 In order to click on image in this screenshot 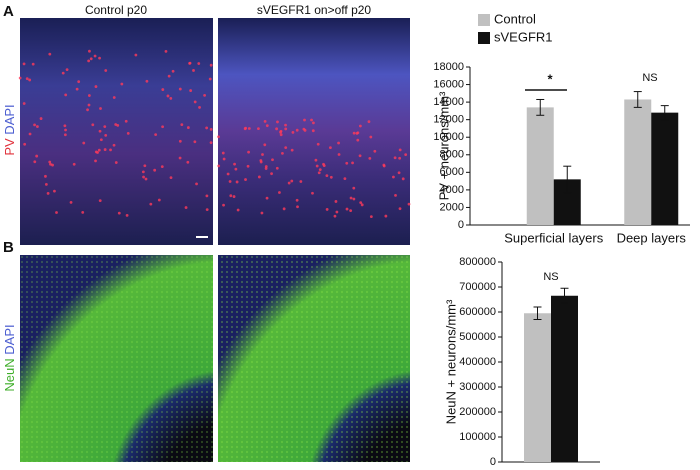, I will do `click(116, 131)`.